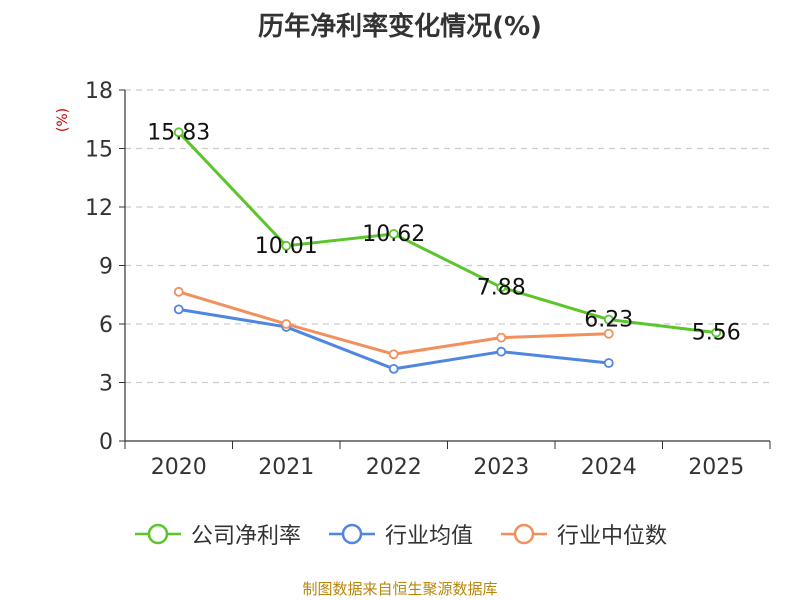 The height and width of the screenshot is (600, 800). I want to click on data-label: 15.83, so click(178, 132).